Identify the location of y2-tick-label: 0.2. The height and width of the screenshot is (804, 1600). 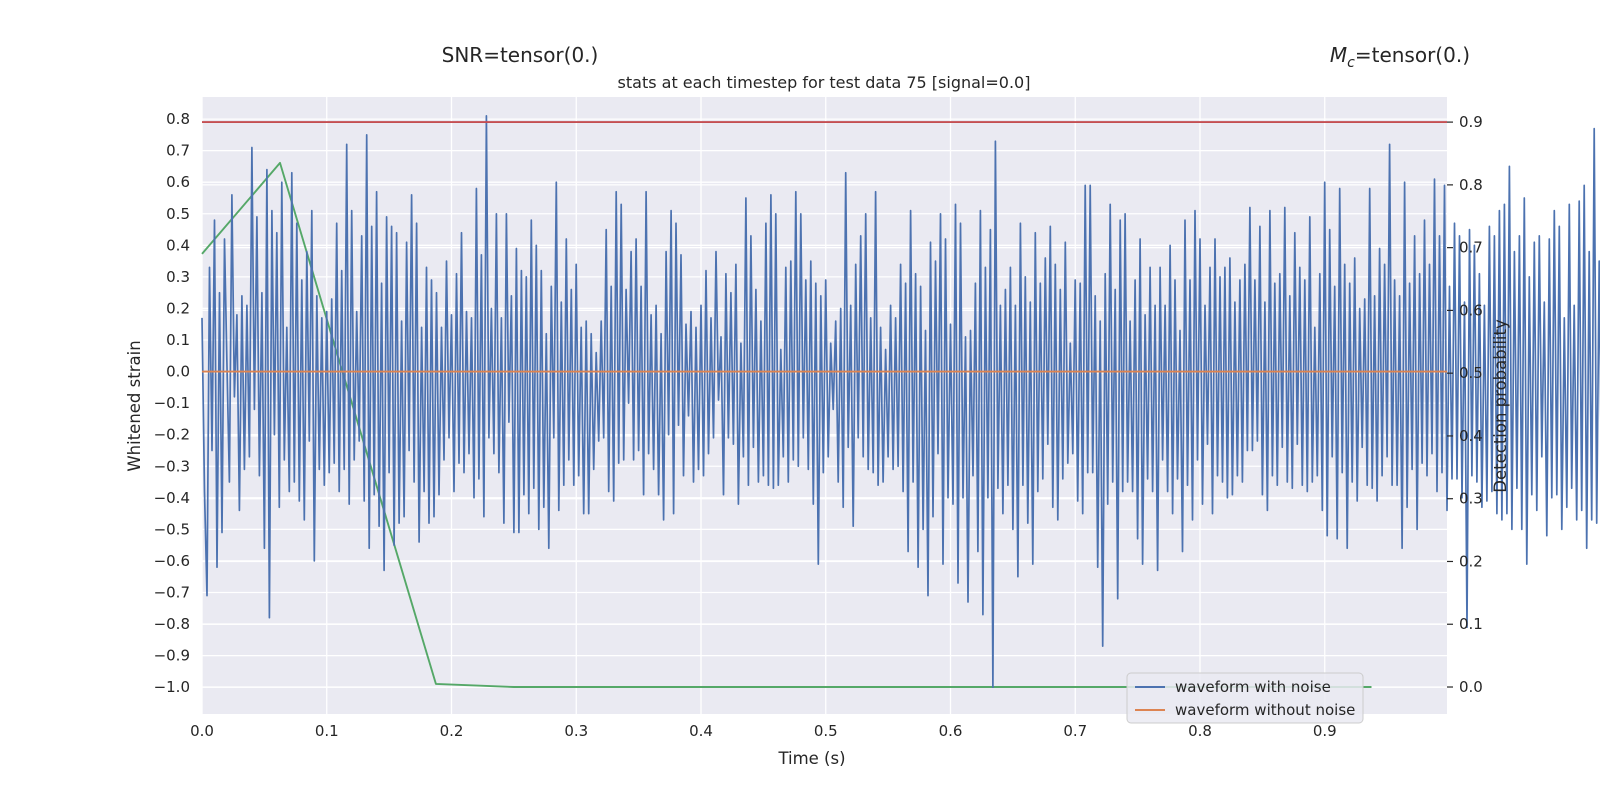
(1471, 561).